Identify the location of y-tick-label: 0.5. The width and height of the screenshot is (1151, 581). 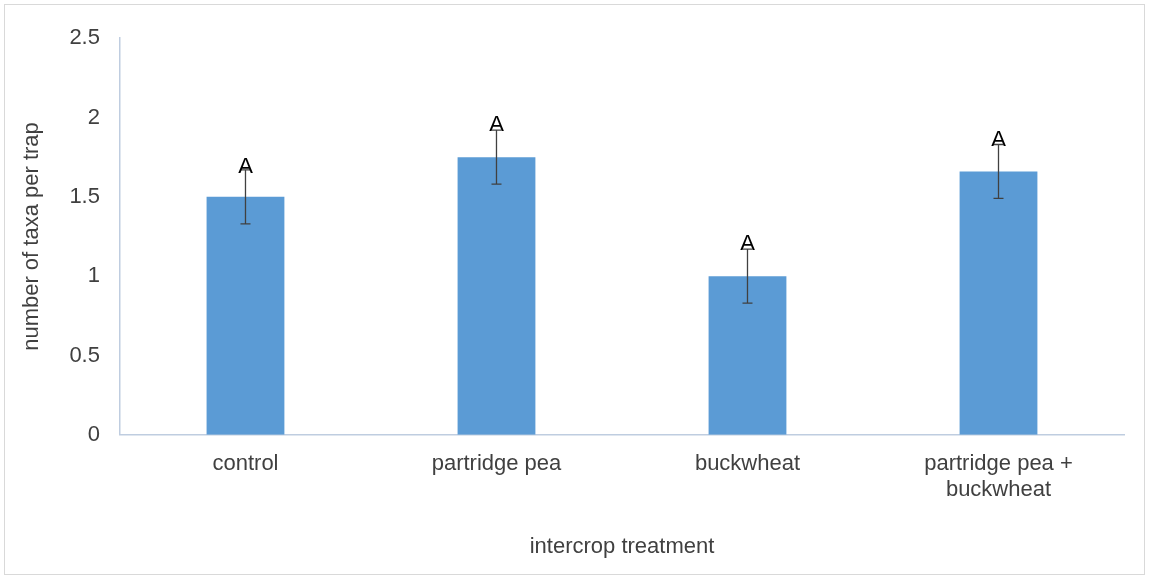
(84, 354).